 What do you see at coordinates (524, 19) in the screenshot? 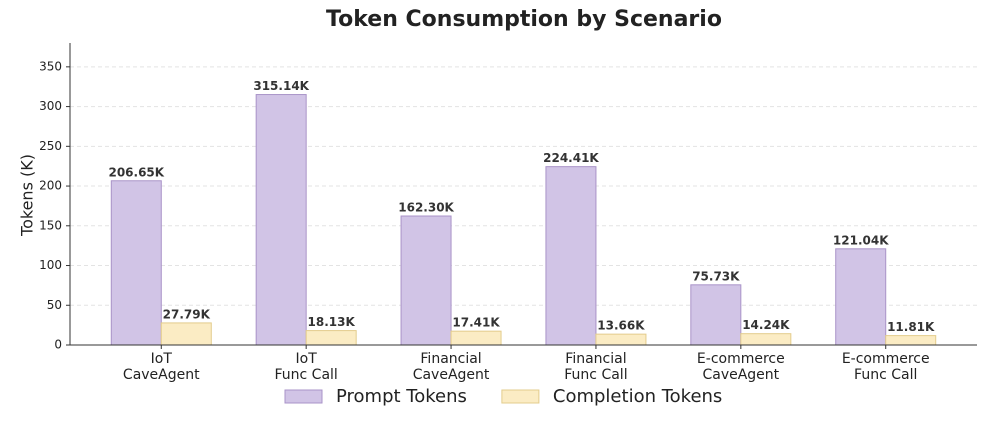
I see `chart-title: Token Consumption by Scenario` at bounding box center [524, 19].